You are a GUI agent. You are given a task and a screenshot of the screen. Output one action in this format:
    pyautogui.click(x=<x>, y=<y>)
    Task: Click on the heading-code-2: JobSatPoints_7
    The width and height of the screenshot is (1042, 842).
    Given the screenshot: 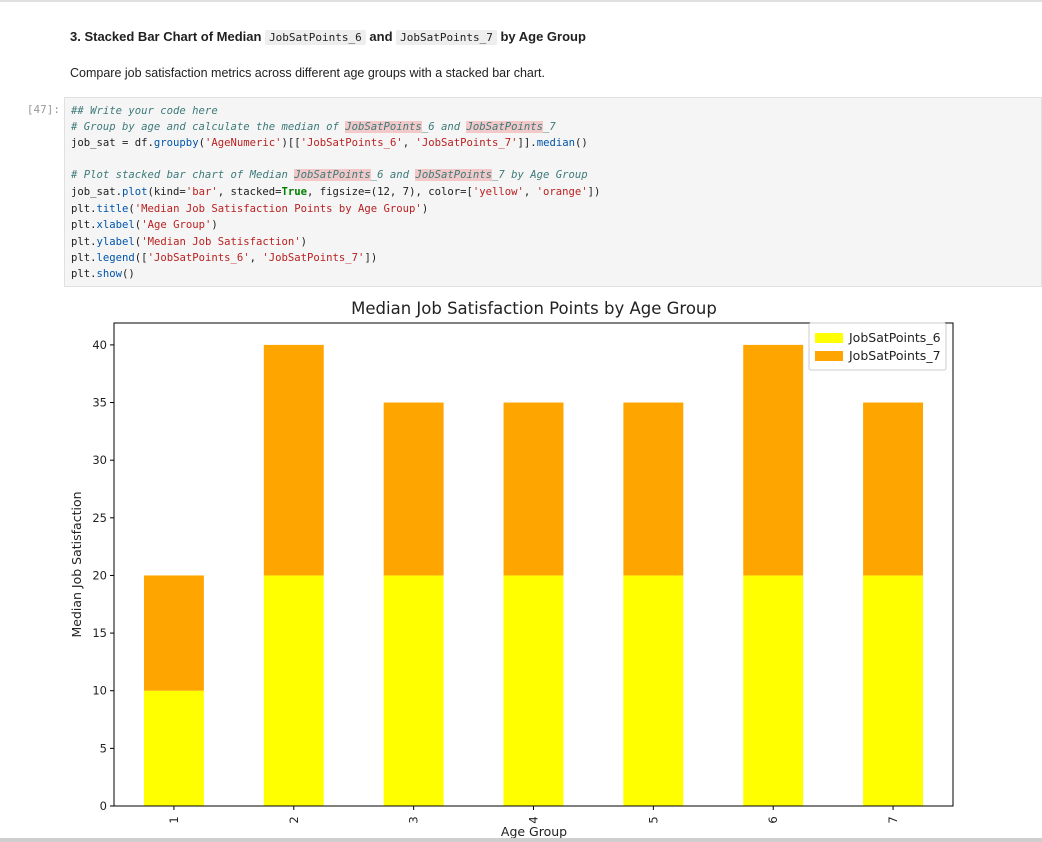 What is the action you would take?
    pyautogui.click(x=446, y=37)
    